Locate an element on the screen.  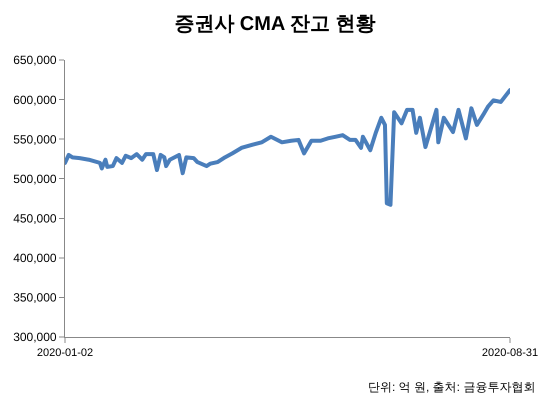
text: 단위: 억 원, 출처: 금융투자협회 is located at coordinates (452, 387).